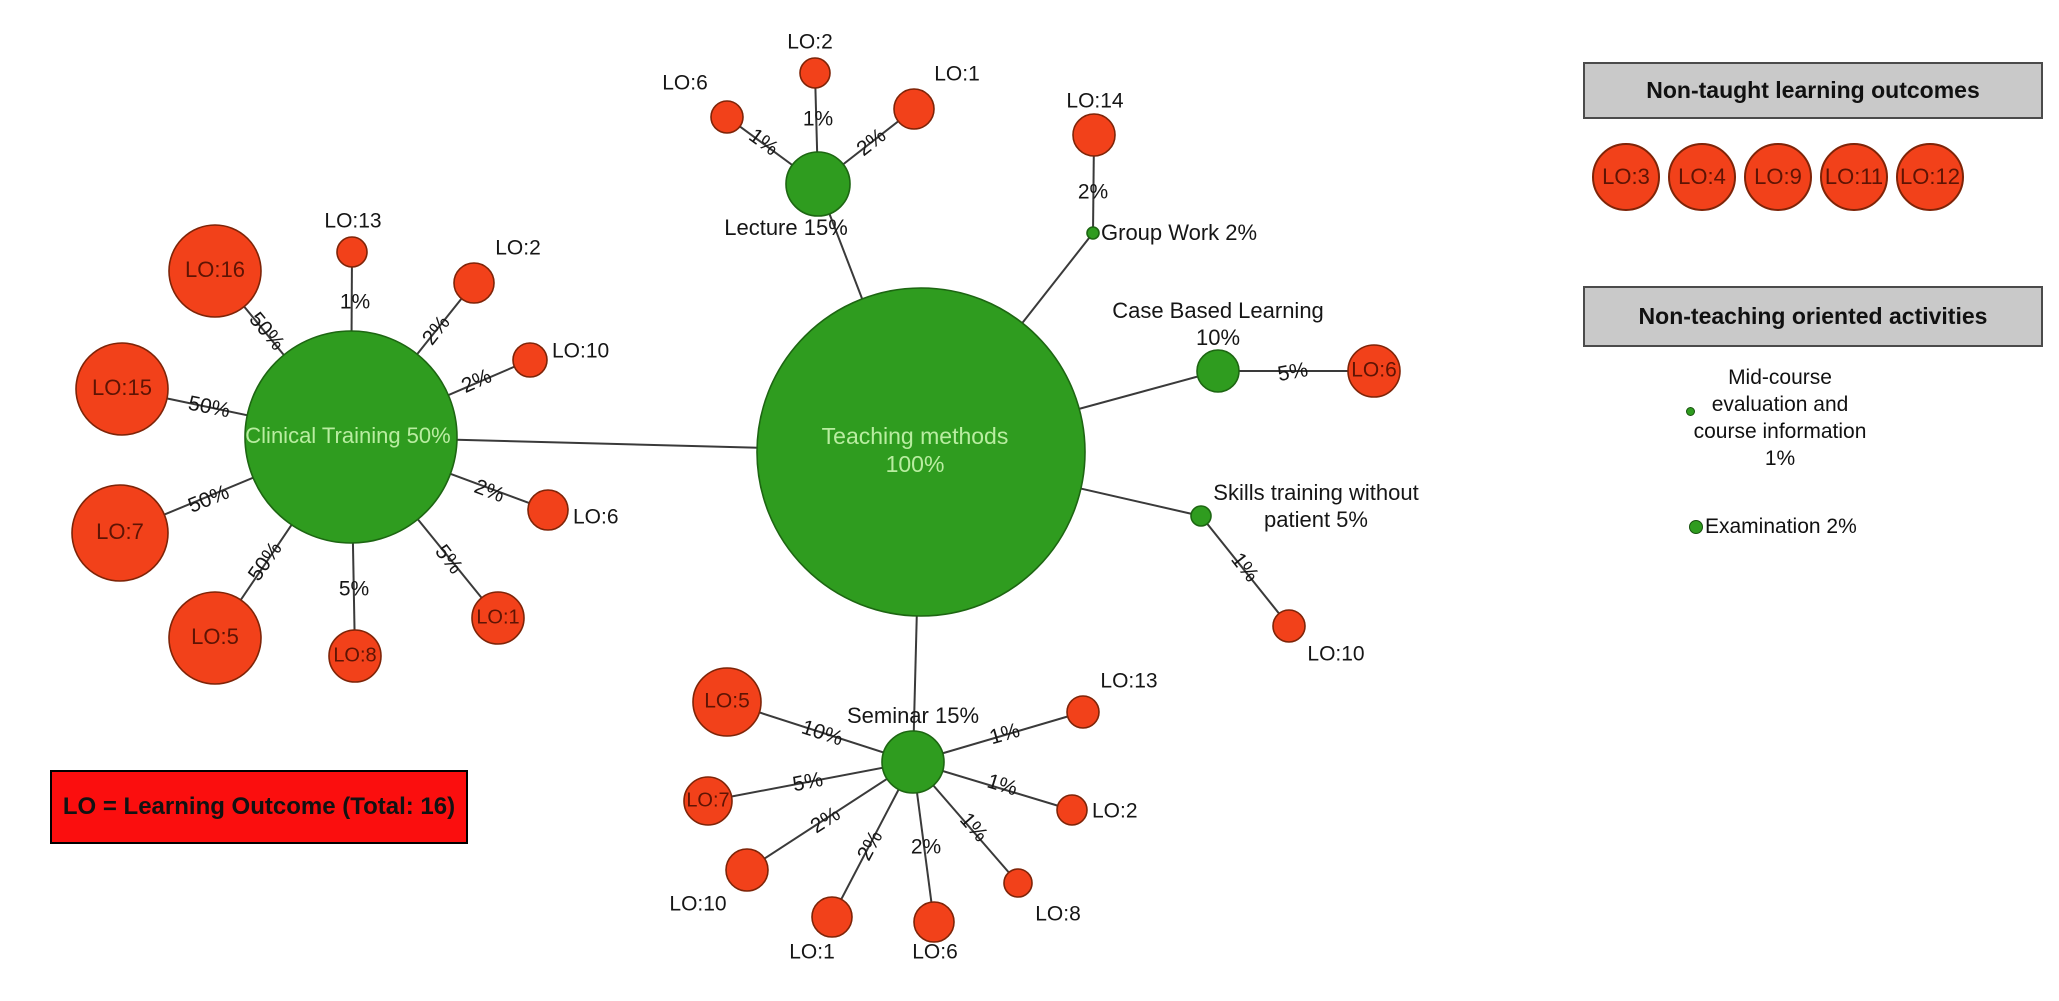 Image resolution: width=2059 pixels, height=1001 pixels. I want to click on legend-outcome-lo4: LO:4, so click(1702, 177).